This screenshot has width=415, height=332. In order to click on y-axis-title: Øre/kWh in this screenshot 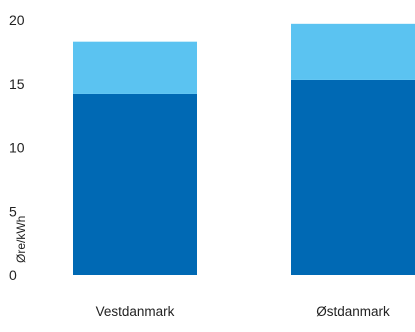, I will do `click(21, 239)`.